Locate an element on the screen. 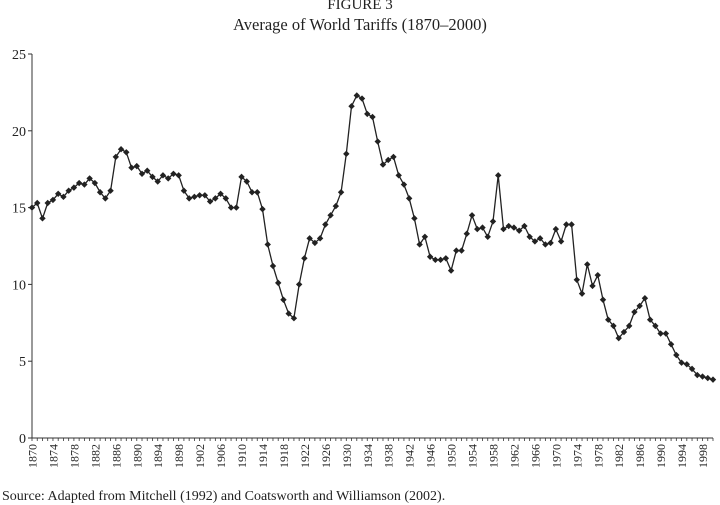  x-tick-label: 1950 is located at coordinates (452, 456).